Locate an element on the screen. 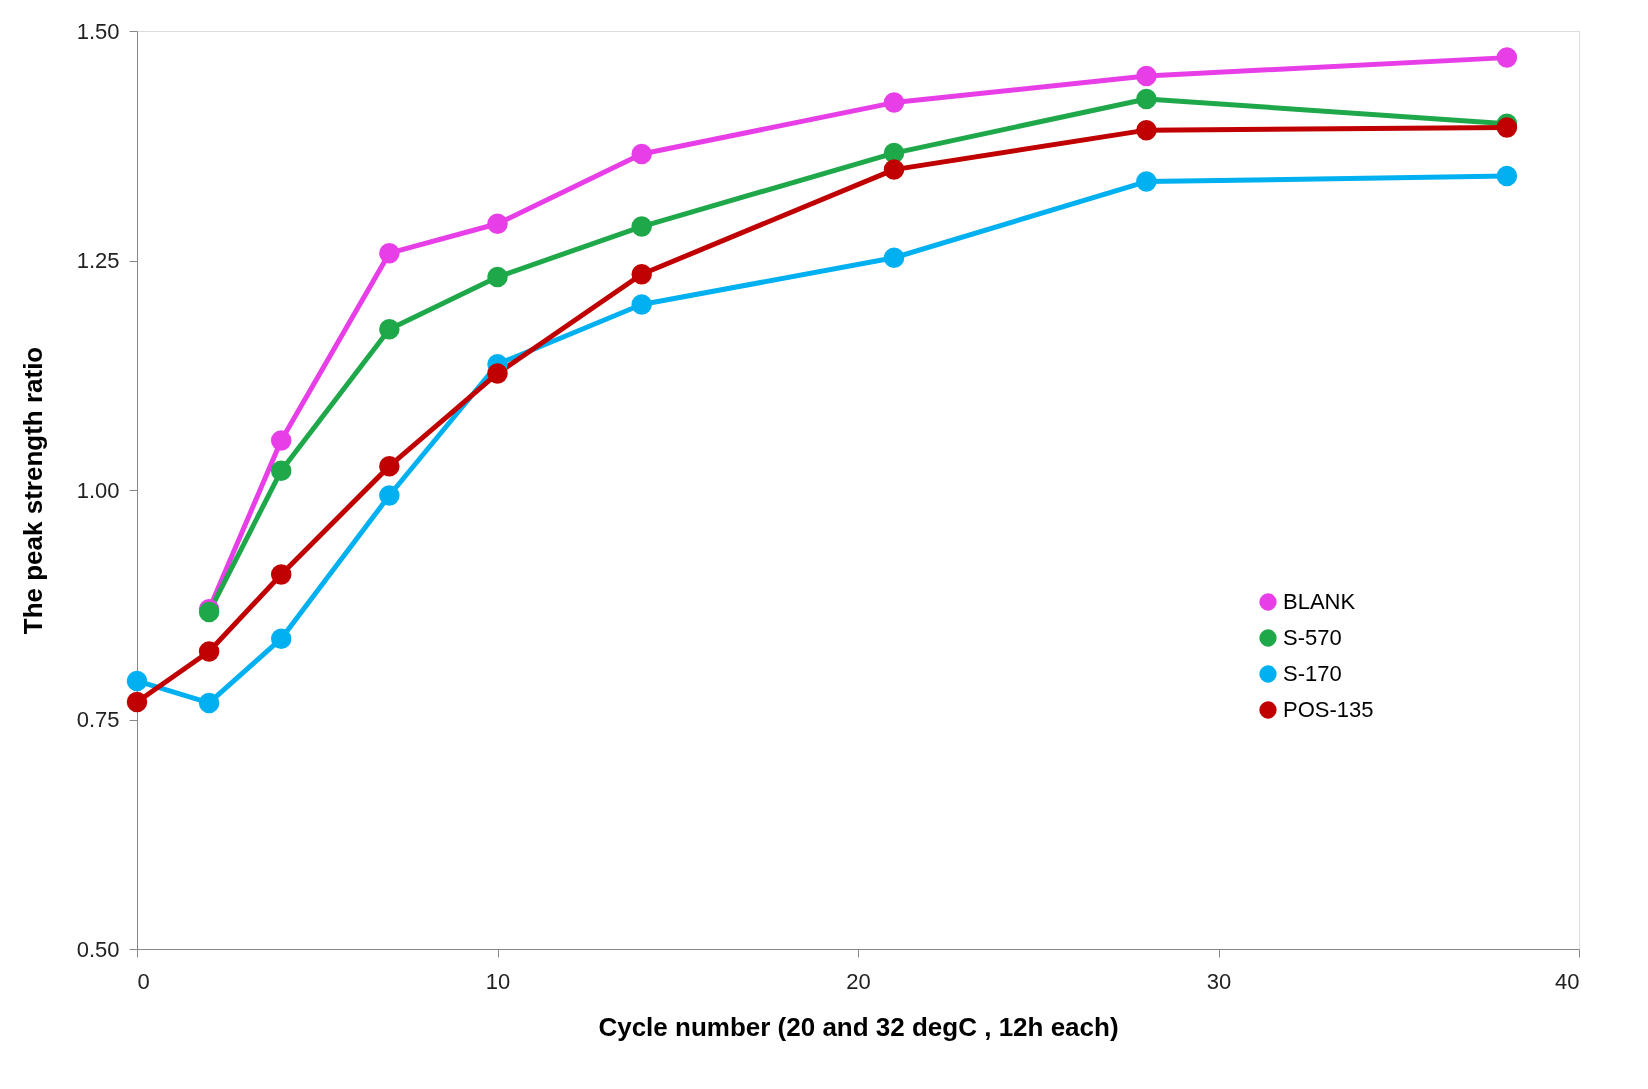  x-tick-label: 10 is located at coordinates (498, 981).